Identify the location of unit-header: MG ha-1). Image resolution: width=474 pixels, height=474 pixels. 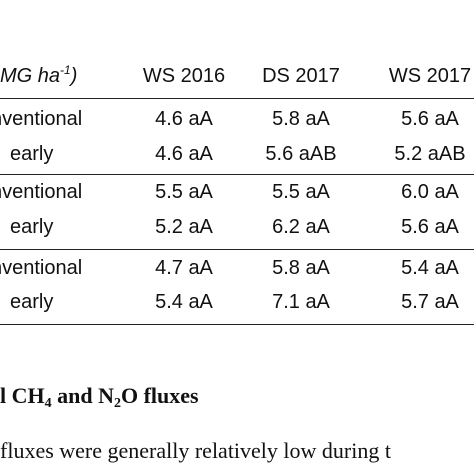
(38, 76).